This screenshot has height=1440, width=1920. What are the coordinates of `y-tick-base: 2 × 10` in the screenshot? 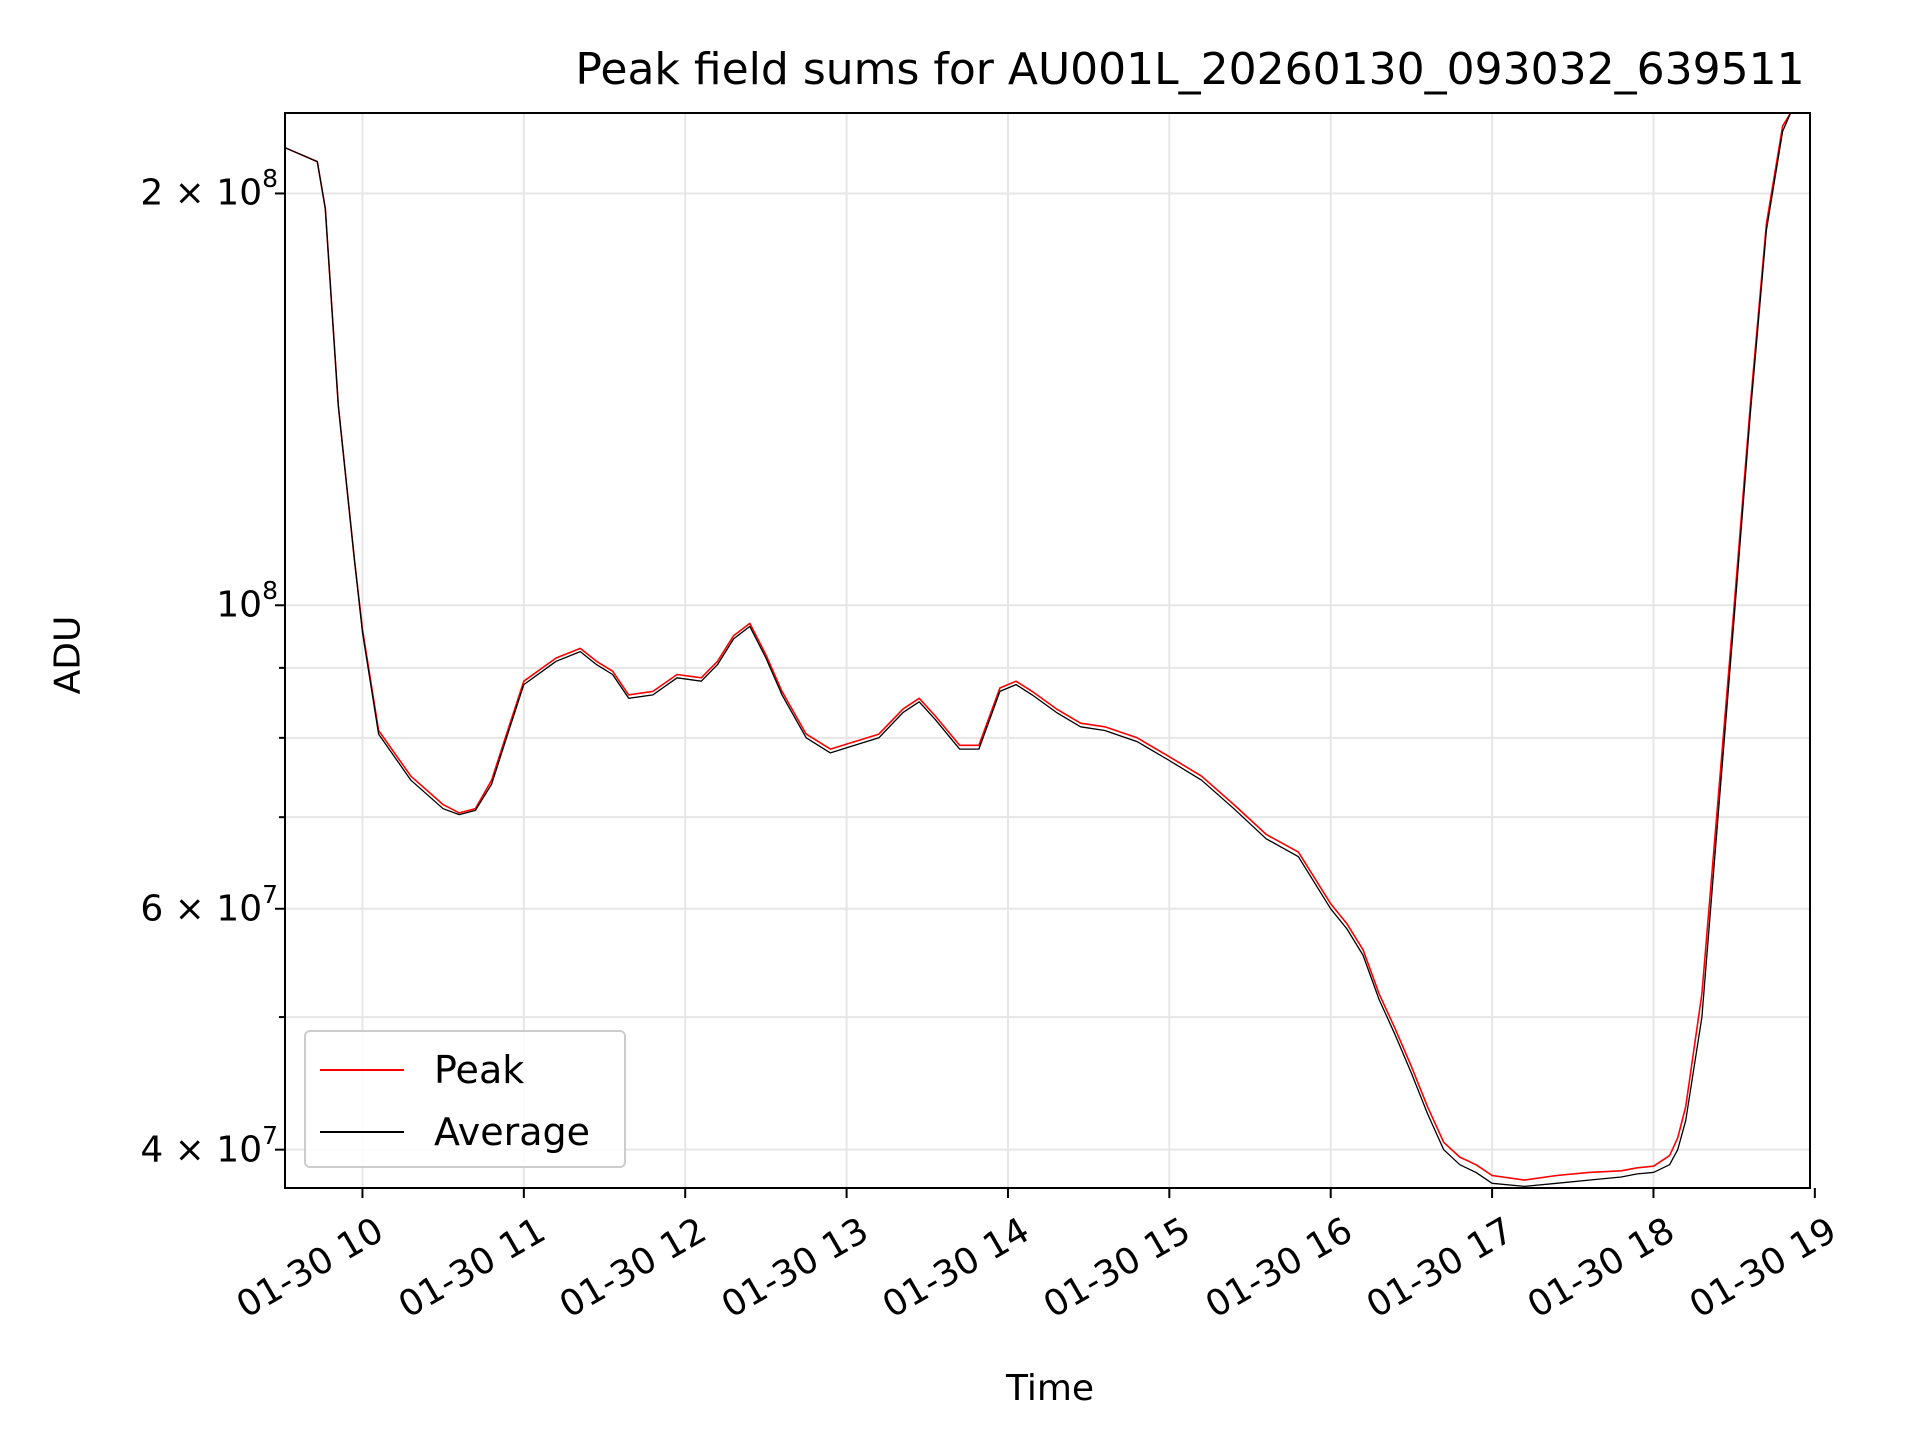 It's located at (201, 193).